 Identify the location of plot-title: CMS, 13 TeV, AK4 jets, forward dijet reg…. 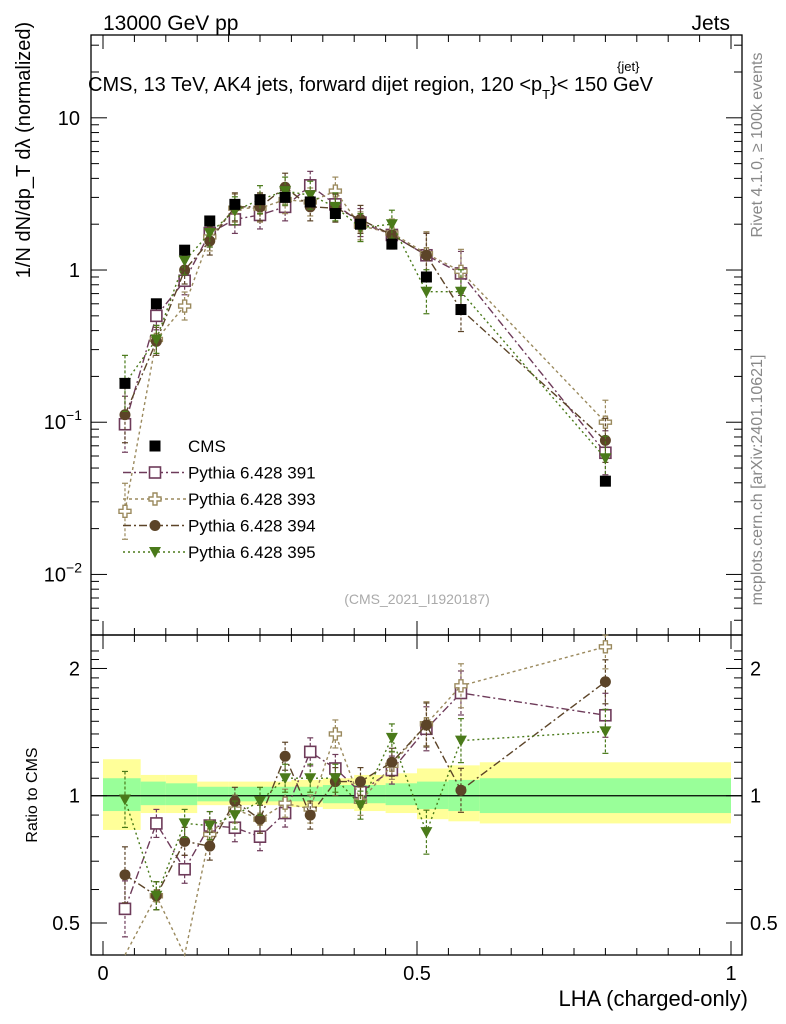
(371, 88).